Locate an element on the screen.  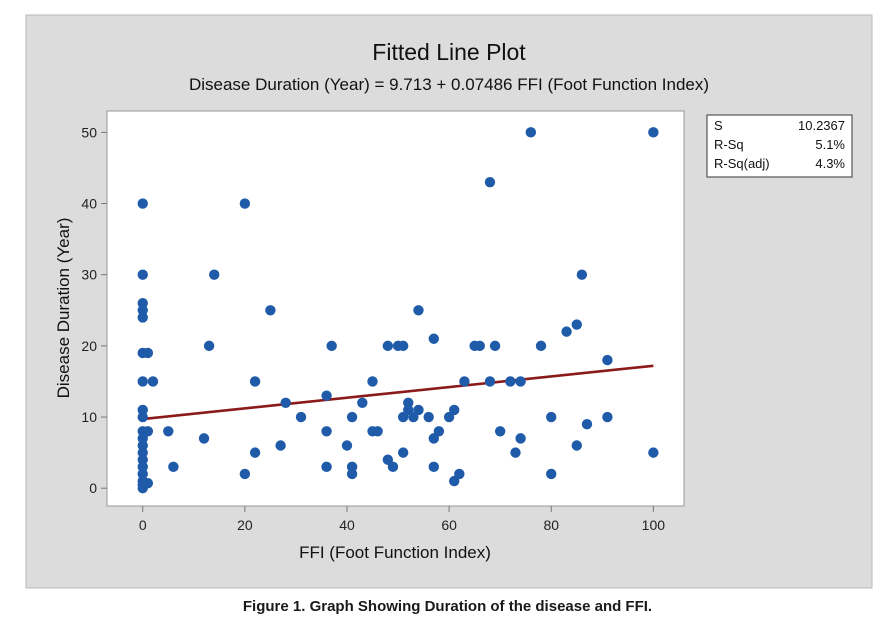
fit-line is located at coordinates (398, 392).